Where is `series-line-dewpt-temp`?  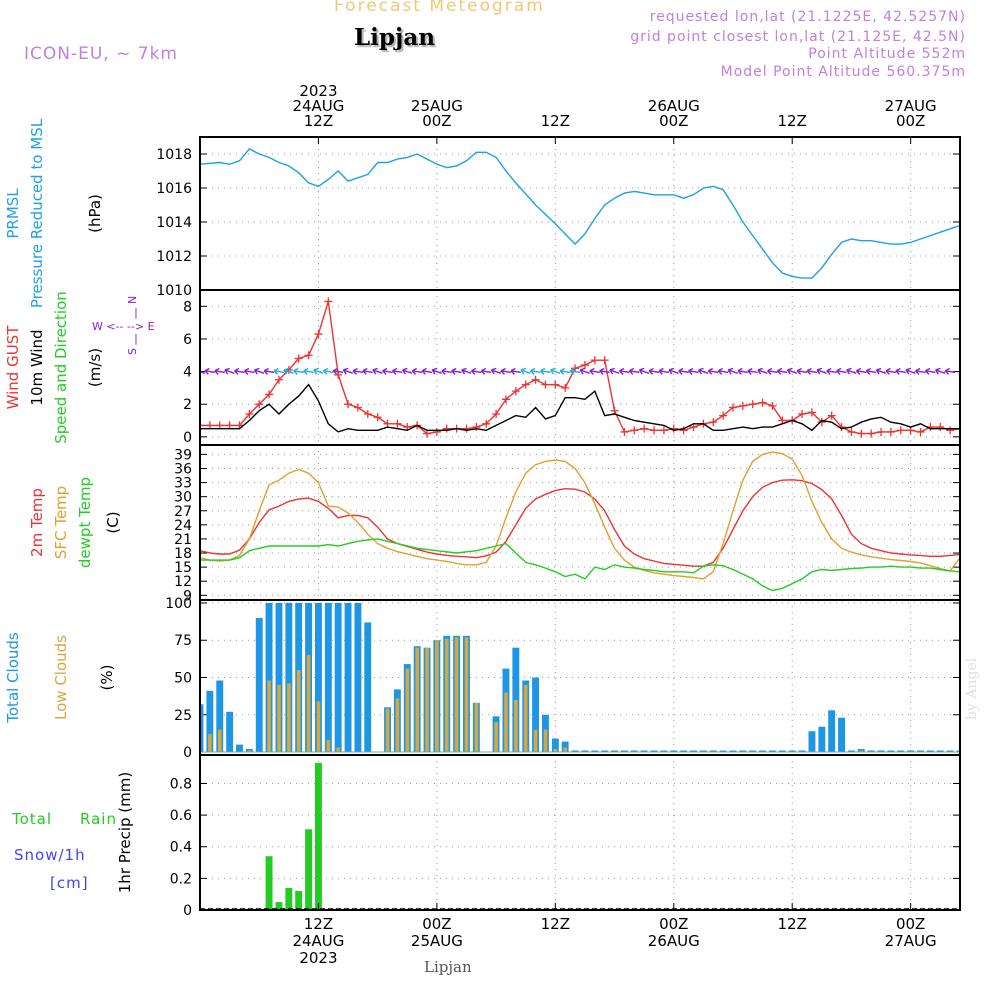
series-line-dewpt-temp is located at coordinates (580, 565).